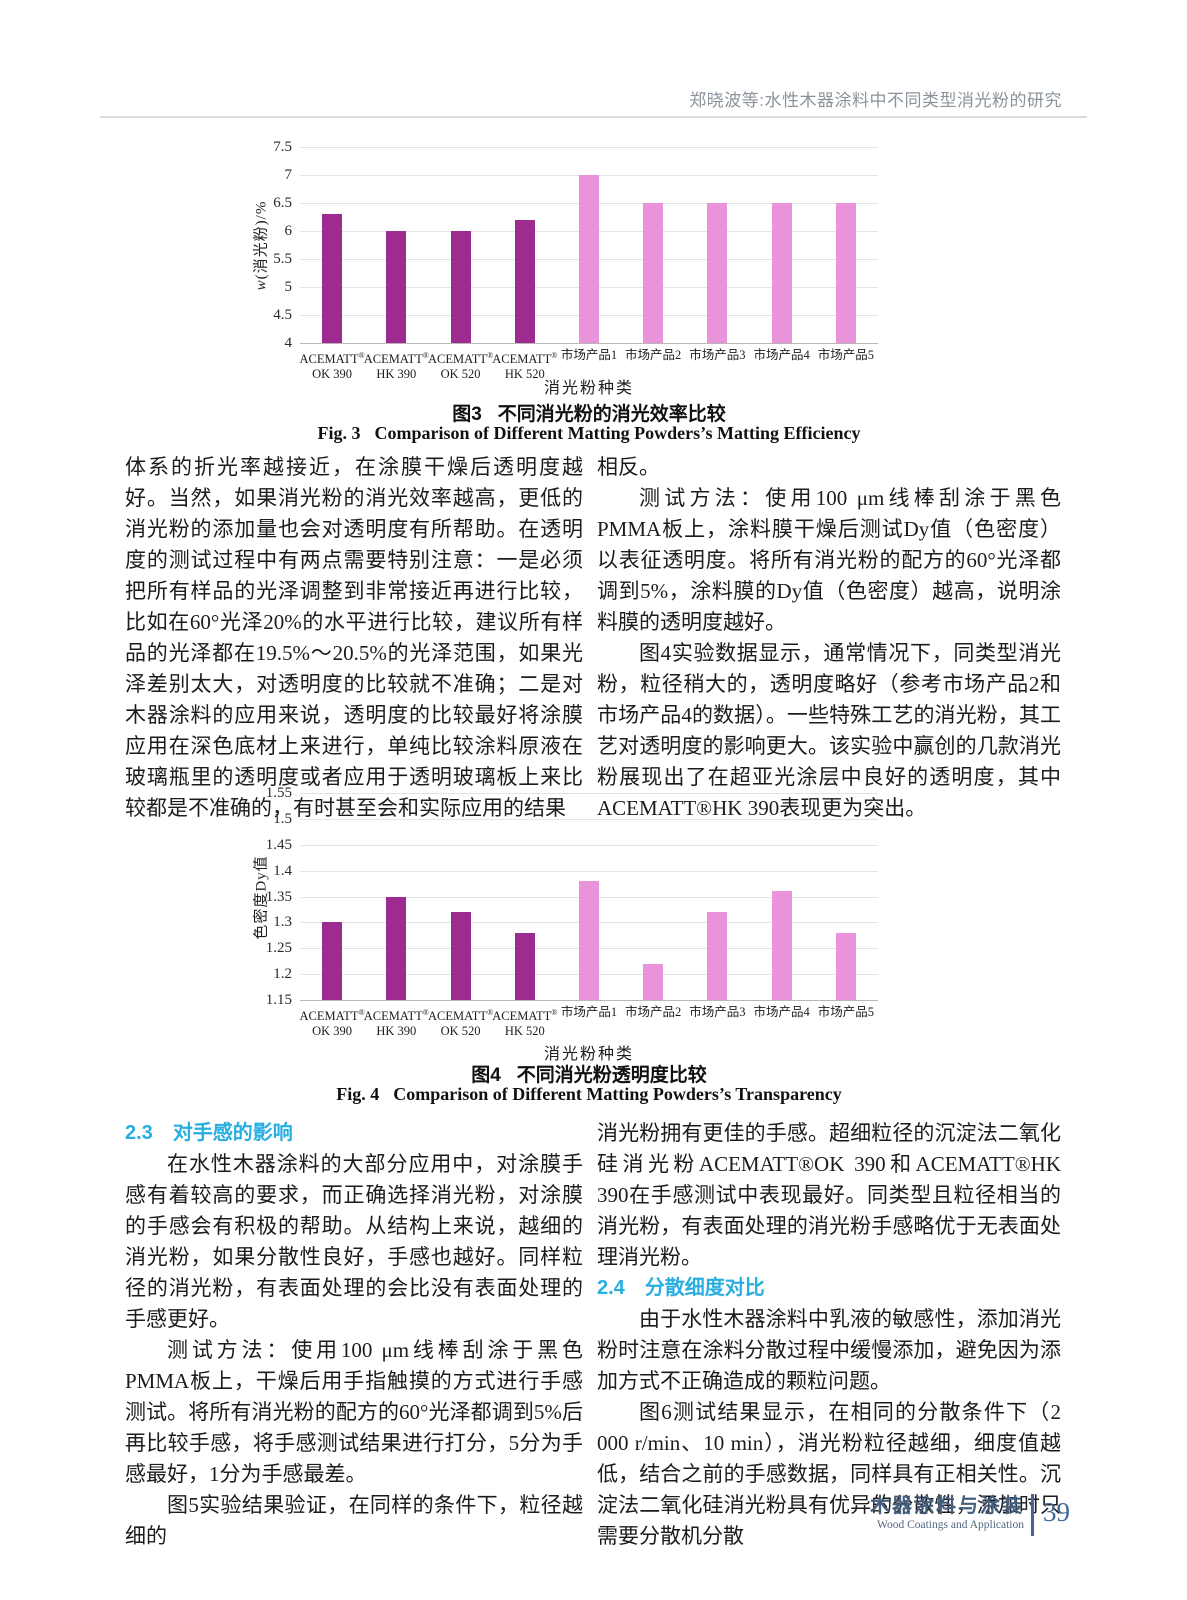  Describe the element at coordinates (354, 1133) in the screenshot. I see `section-heading-2-3: 2.3 对手感的影响` at that location.